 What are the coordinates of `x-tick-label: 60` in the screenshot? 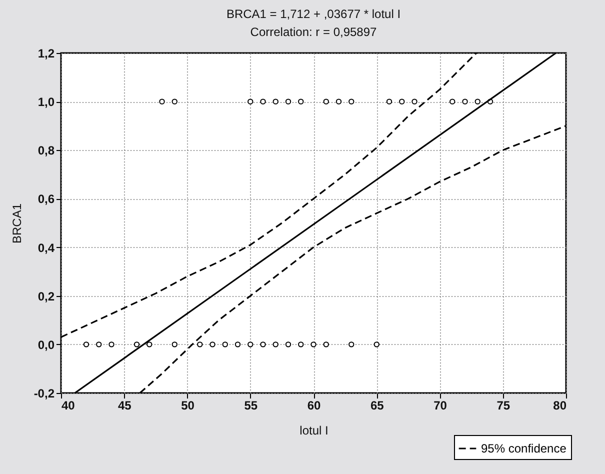 It's located at (314, 405).